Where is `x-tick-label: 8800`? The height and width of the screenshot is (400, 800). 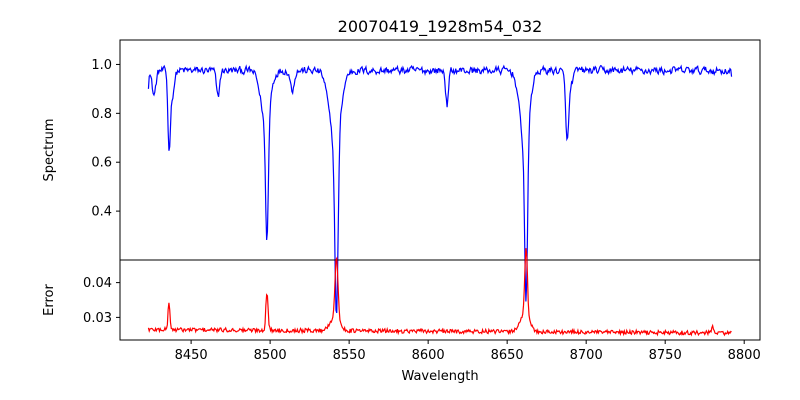
x-tick-label: 8800 is located at coordinates (744, 355).